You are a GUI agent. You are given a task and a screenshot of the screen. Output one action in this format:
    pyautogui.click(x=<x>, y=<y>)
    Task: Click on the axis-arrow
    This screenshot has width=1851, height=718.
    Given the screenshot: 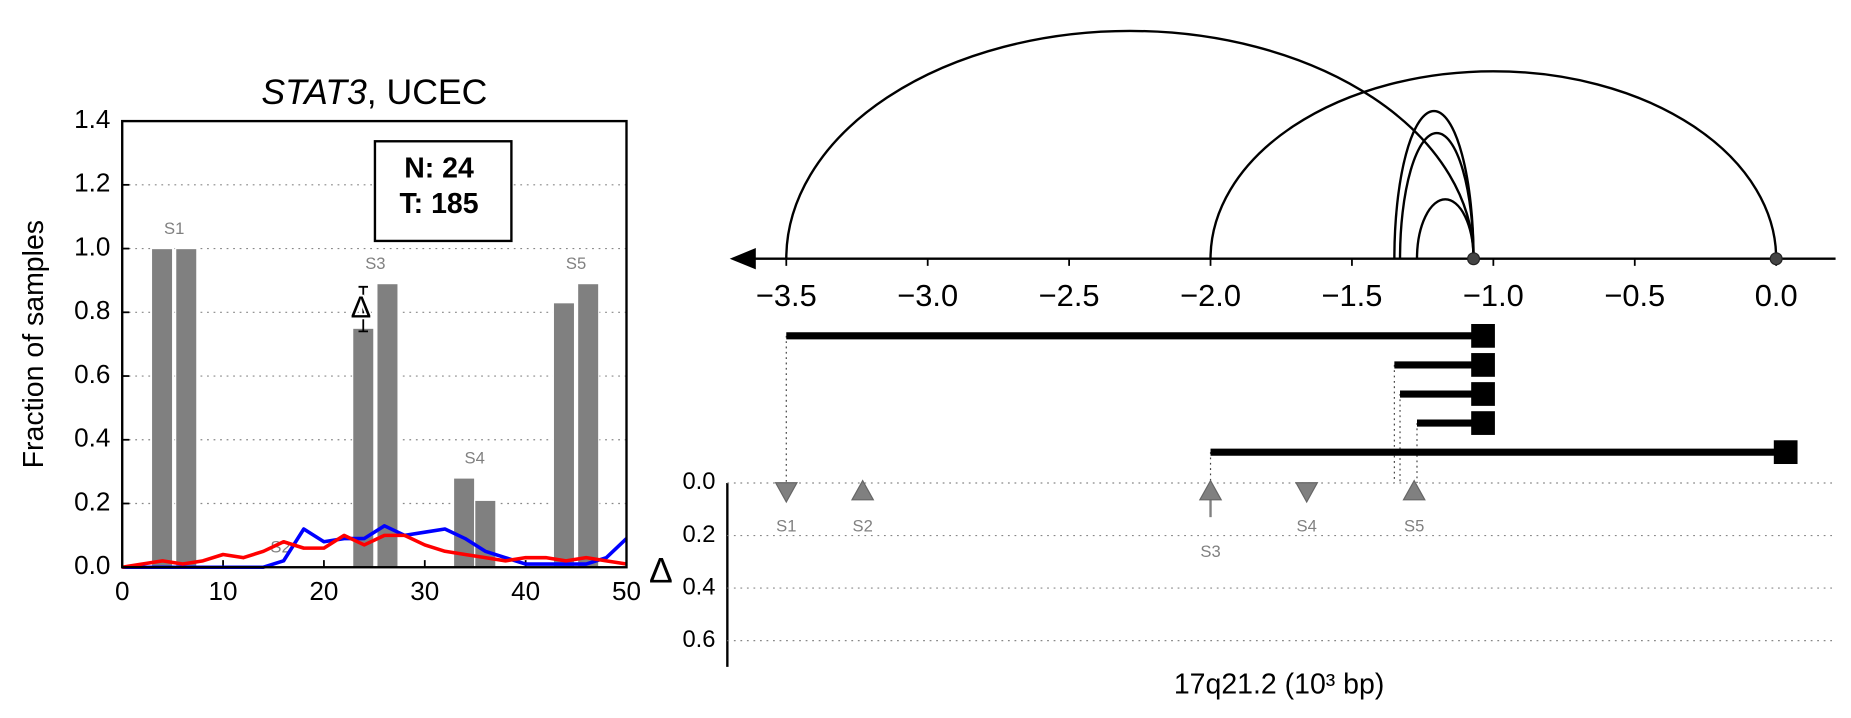 What is the action you would take?
    pyautogui.click(x=742, y=259)
    